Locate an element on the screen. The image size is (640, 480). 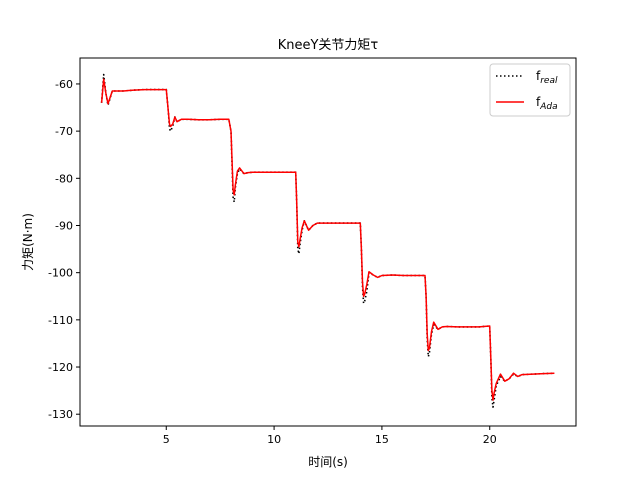
y-tick-label: -110 is located at coordinates (60, 320).